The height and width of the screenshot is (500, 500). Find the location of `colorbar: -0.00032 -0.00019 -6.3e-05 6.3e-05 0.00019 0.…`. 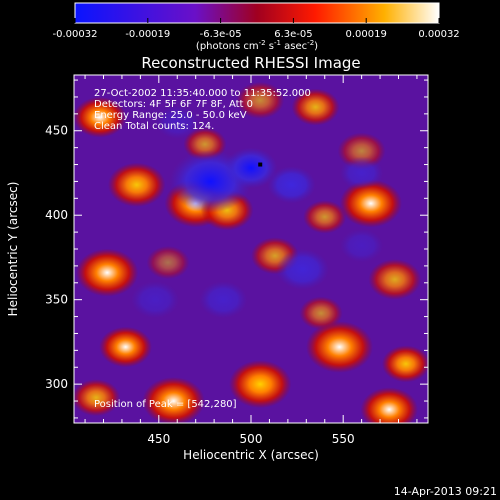

colorbar: -0.00032 -0.00019 -6.3e-05 6.3e-05 0.00019 0.… is located at coordinates (256, 27).